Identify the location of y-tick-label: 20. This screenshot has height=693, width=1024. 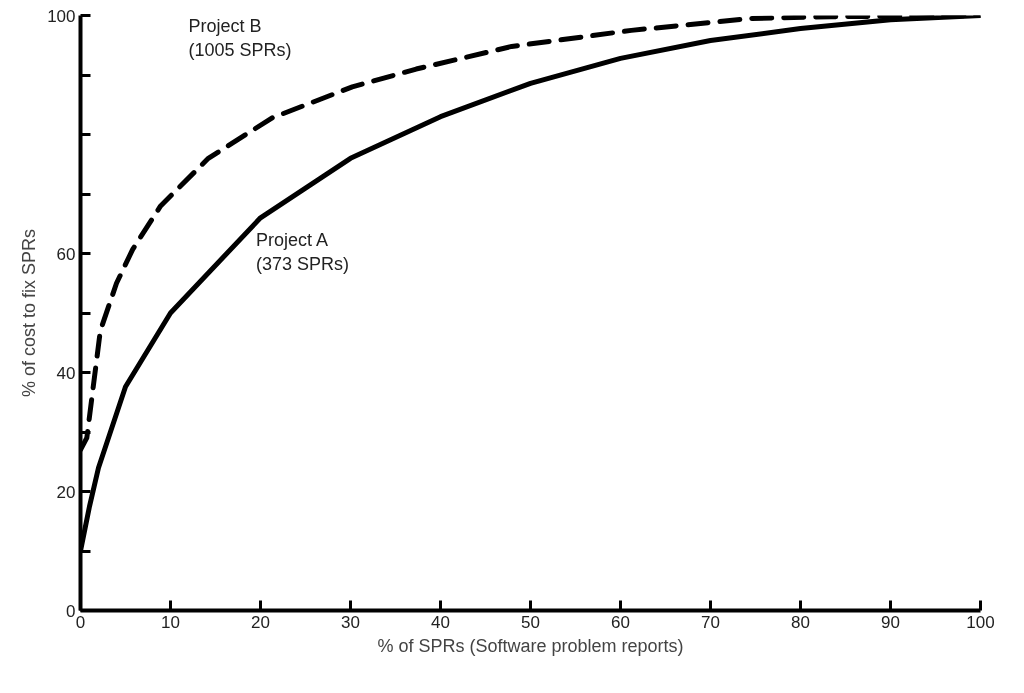
(66, 492).